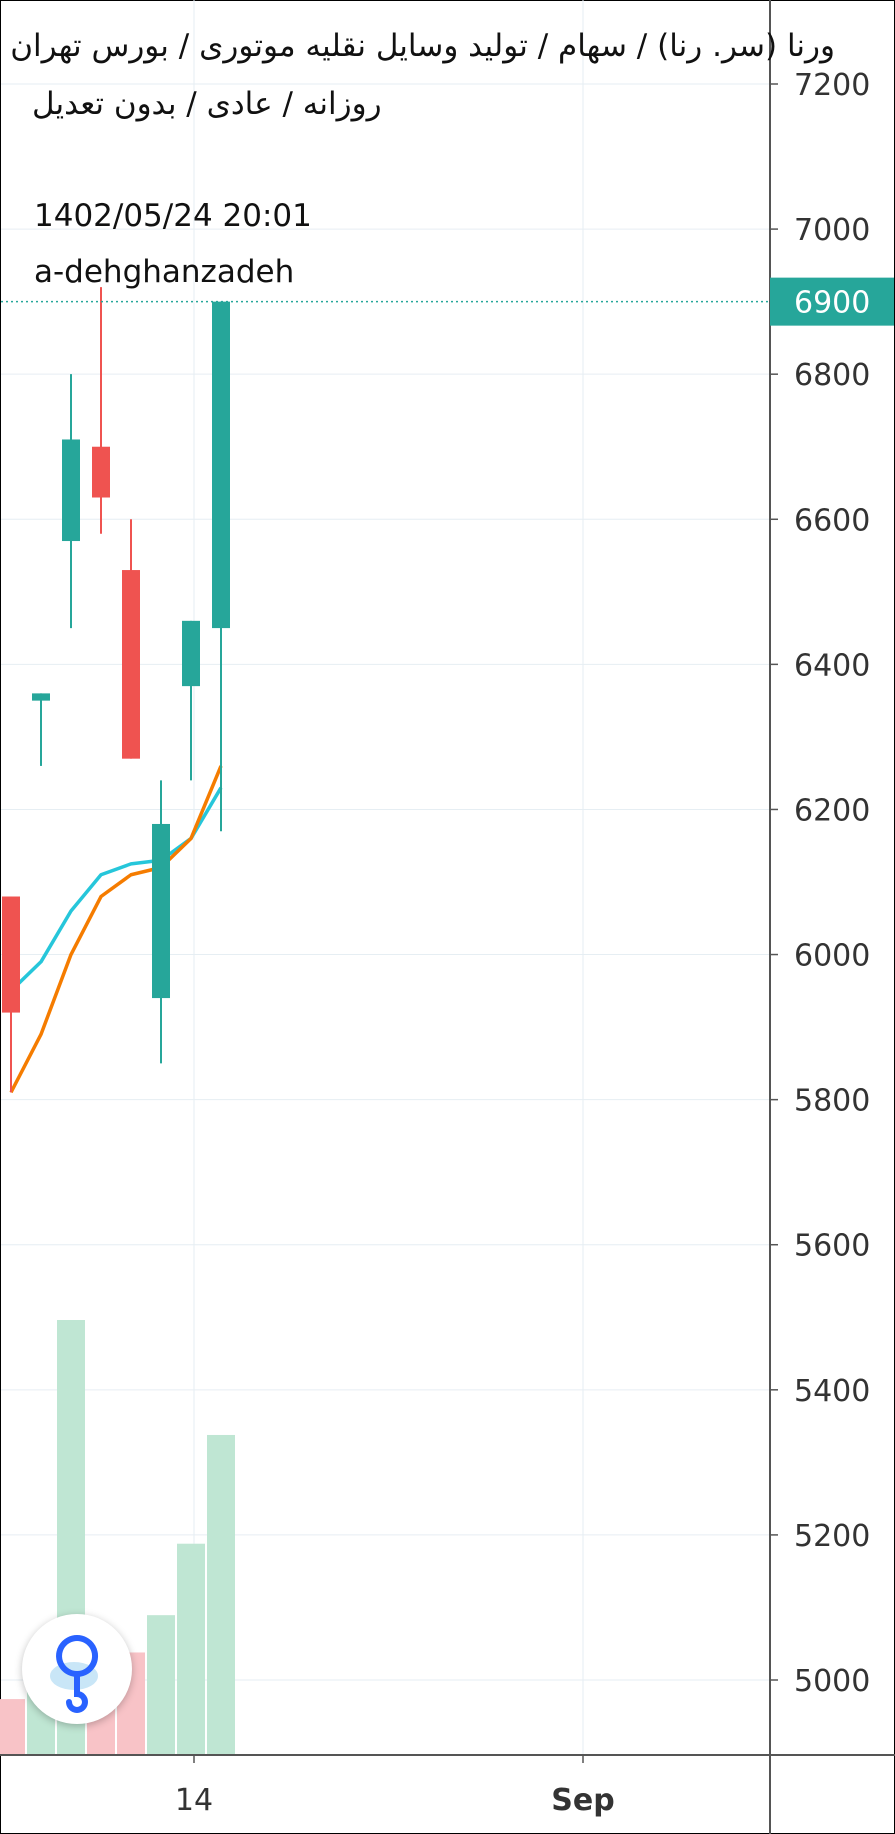 The image size is (895, 1834). Describe the element at coordinates (832, 85) in the screenshot. I see `y-tick-label: 7200` at that location.